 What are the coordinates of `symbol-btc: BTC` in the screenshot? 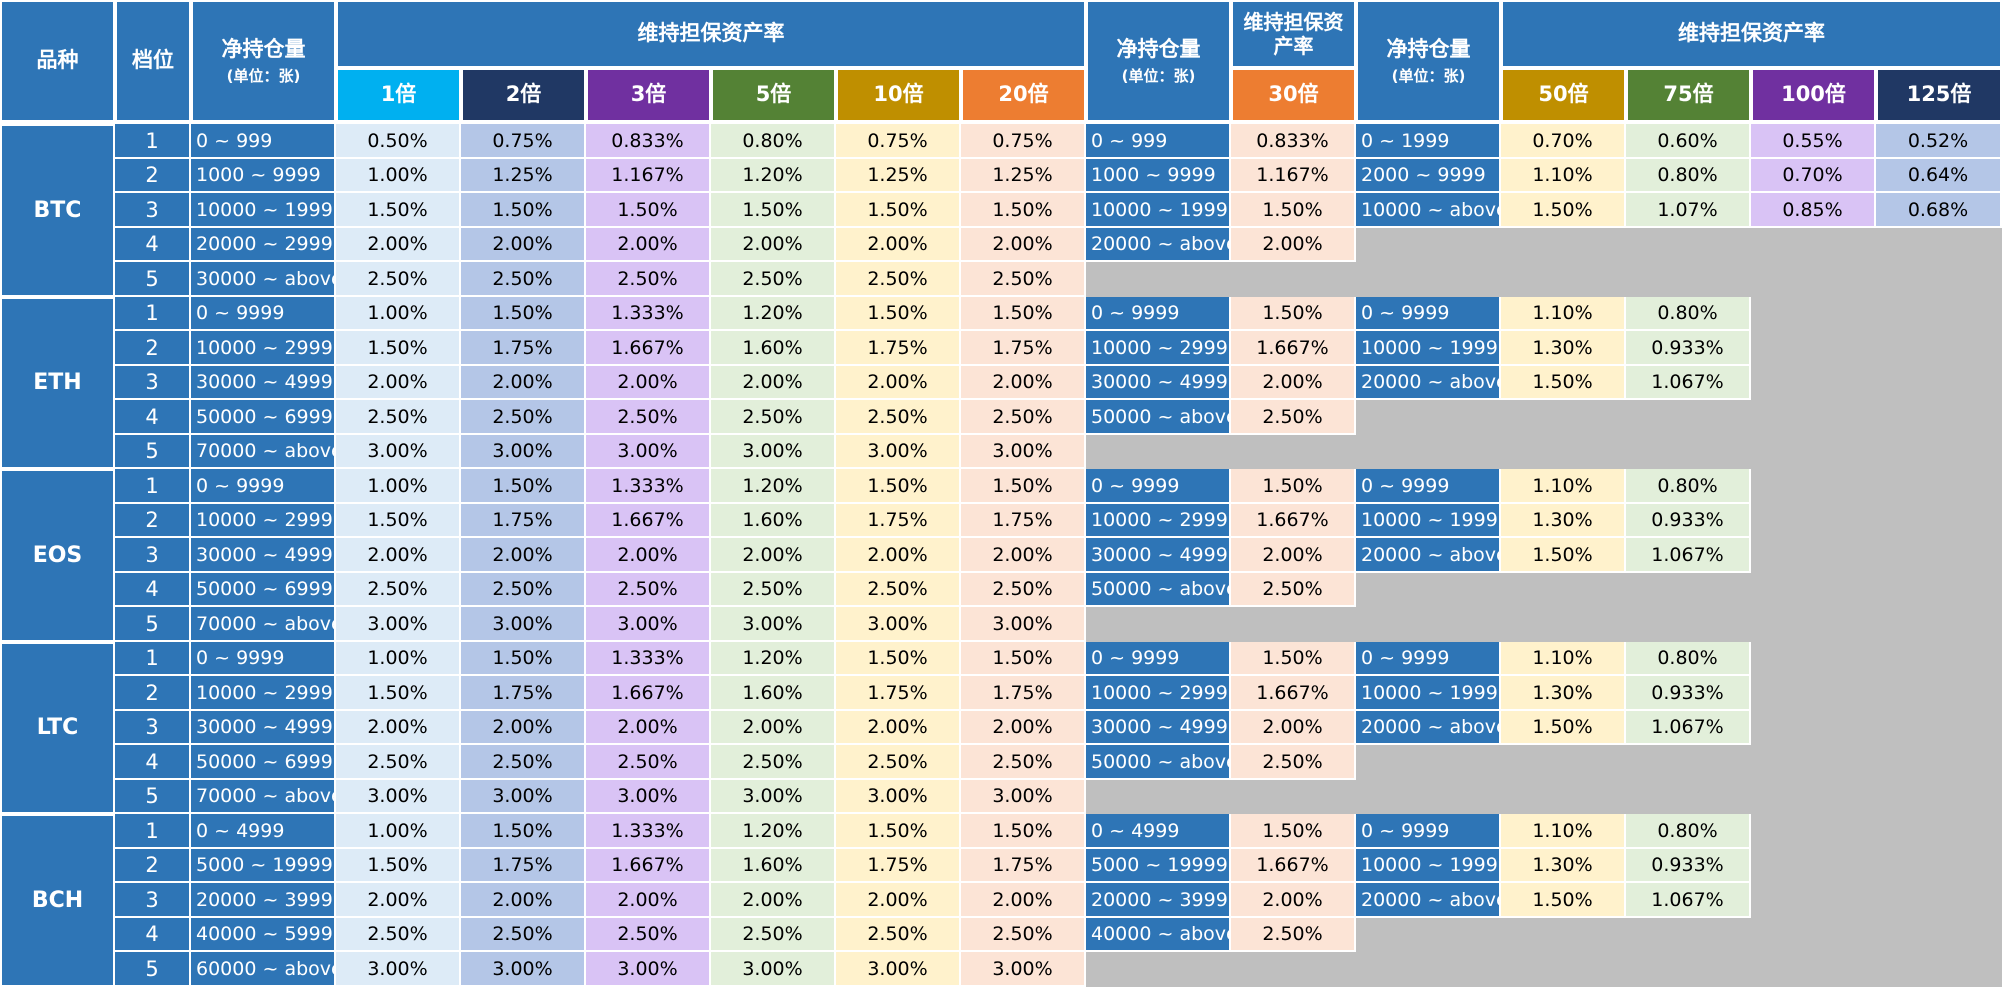 It's located at (57, 210).